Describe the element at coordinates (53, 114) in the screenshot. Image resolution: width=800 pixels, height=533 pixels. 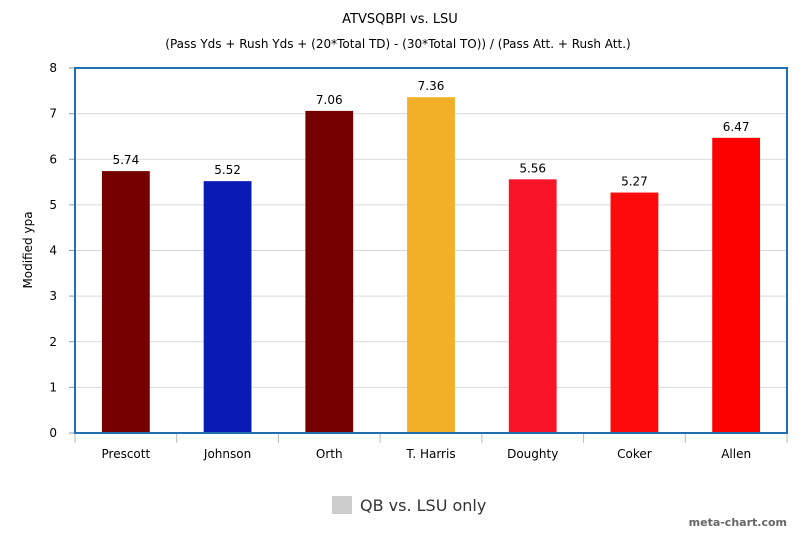
I see `y-tick-label: 7` at that location.